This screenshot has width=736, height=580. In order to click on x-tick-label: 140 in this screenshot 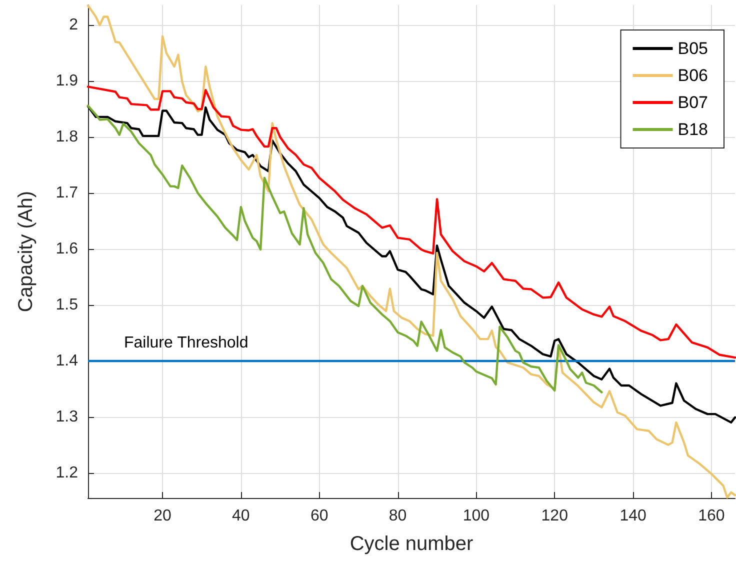, I will do `click(633, 516)`.